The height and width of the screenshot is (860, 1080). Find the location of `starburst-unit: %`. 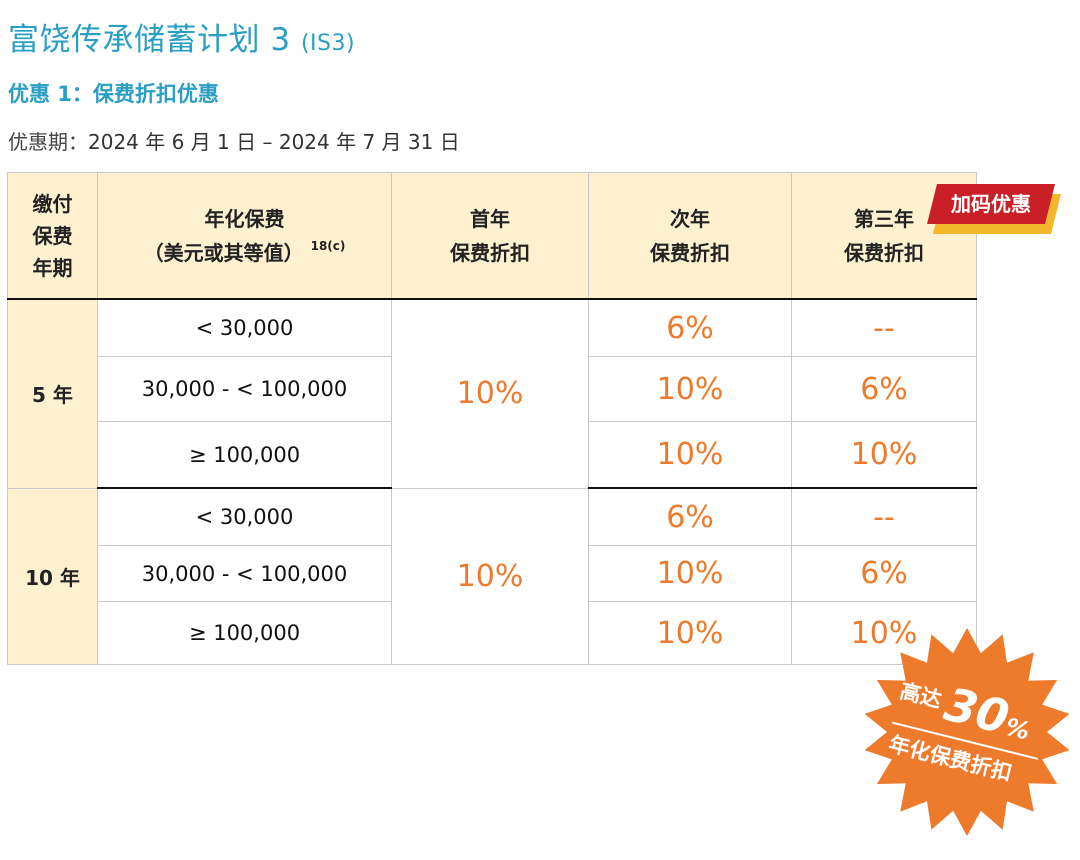

starburst-unit: % is located at coordinates (1017, 729).